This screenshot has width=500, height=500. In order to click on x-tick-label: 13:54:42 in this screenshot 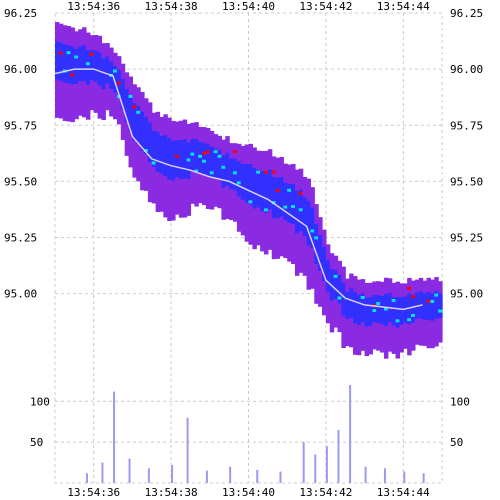, I will do `click(325, 6)`.